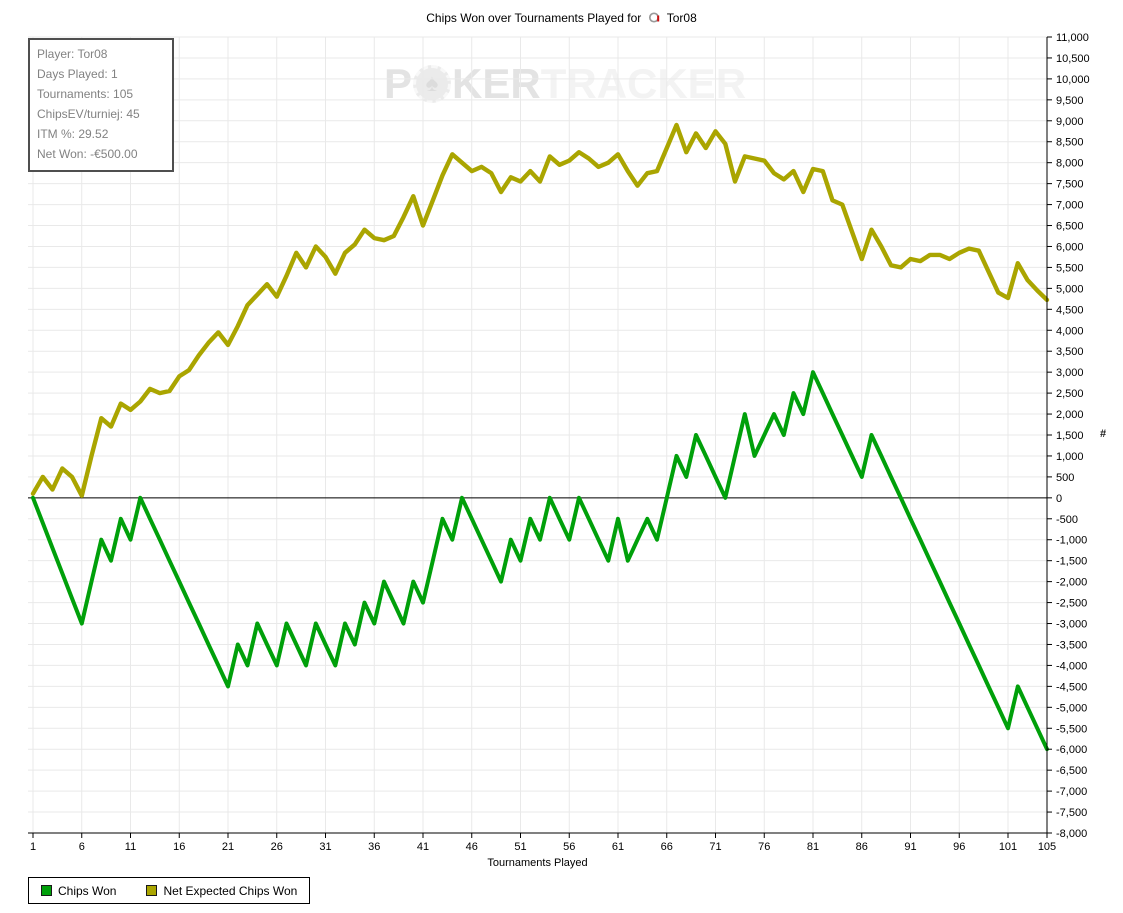 The image size is (1123, 913). I want to click on x-tick-label: 11, so click(130, 847).